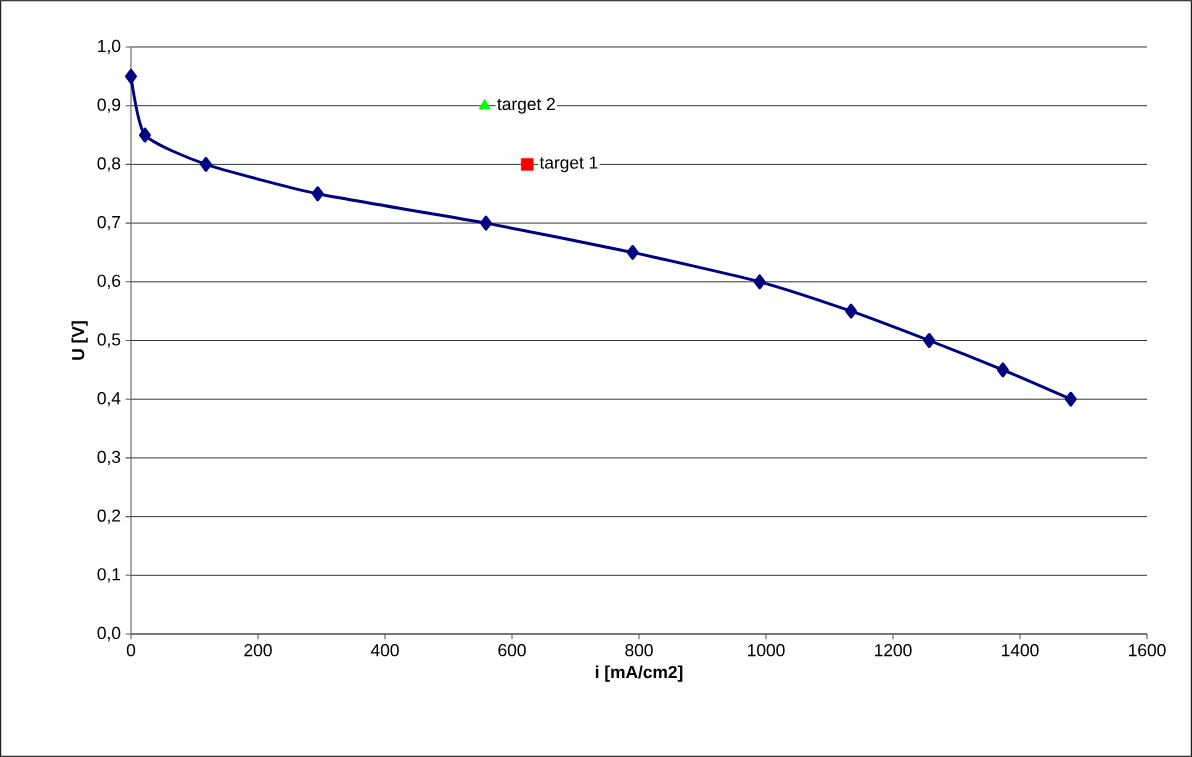 This screenshot has height=757, width=1192. I want to click on y-tick-label: 0,0, so click(109, 634).